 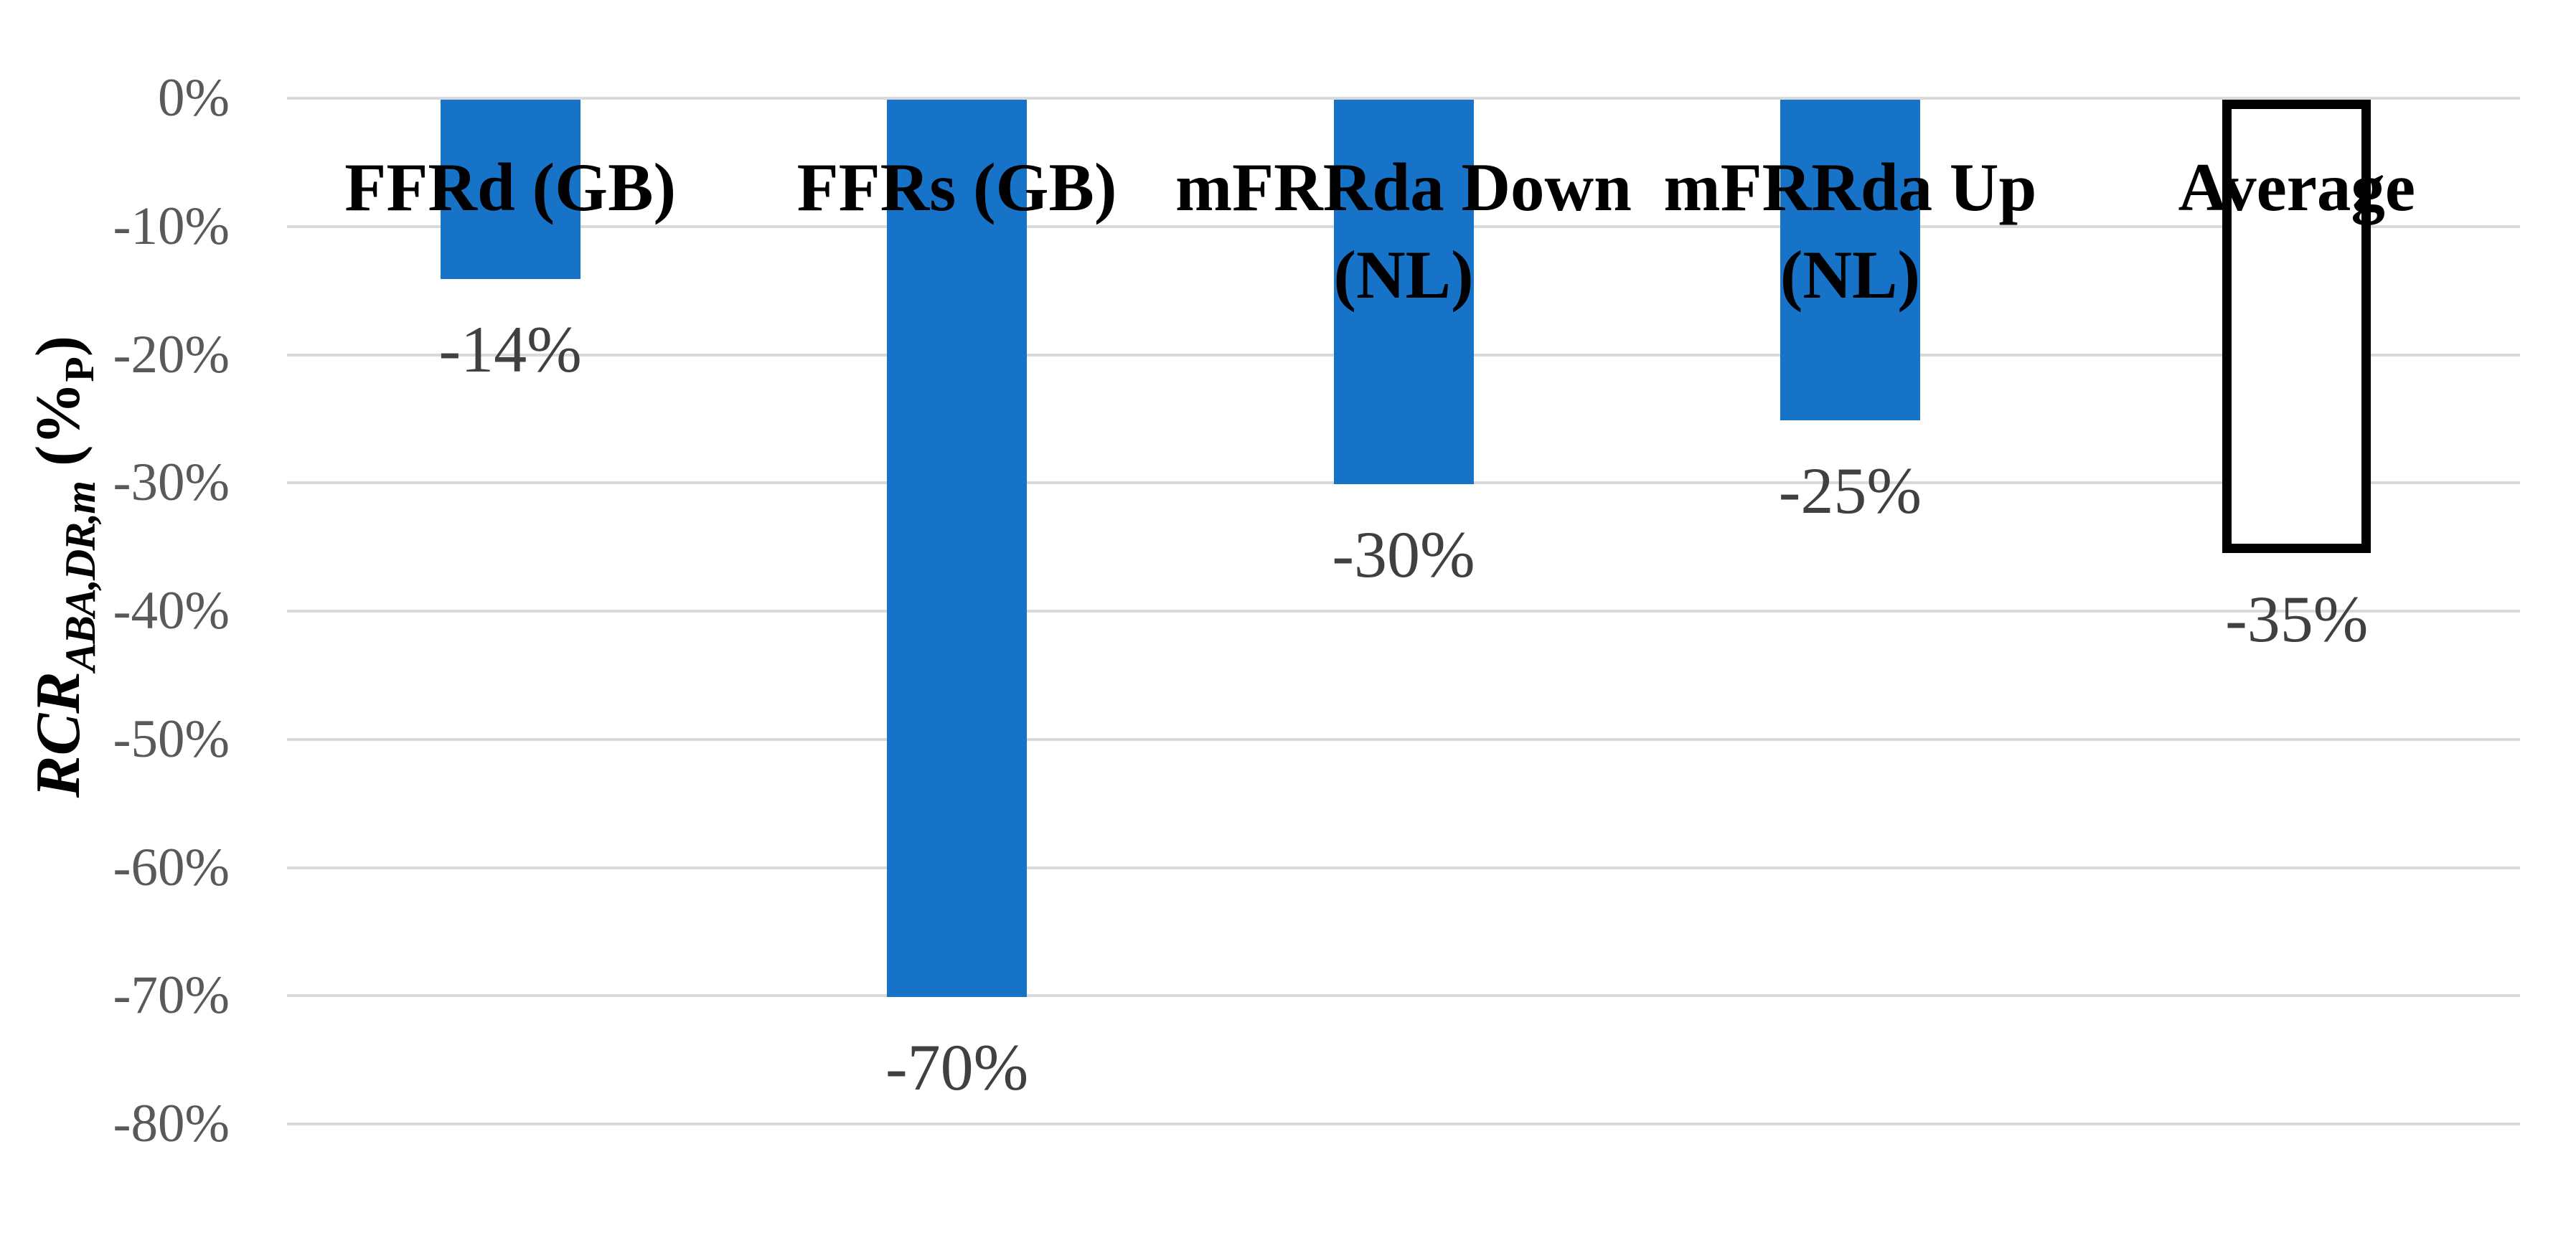 I want to click on bar-ffrd-gb, so click(x=510, y=190).